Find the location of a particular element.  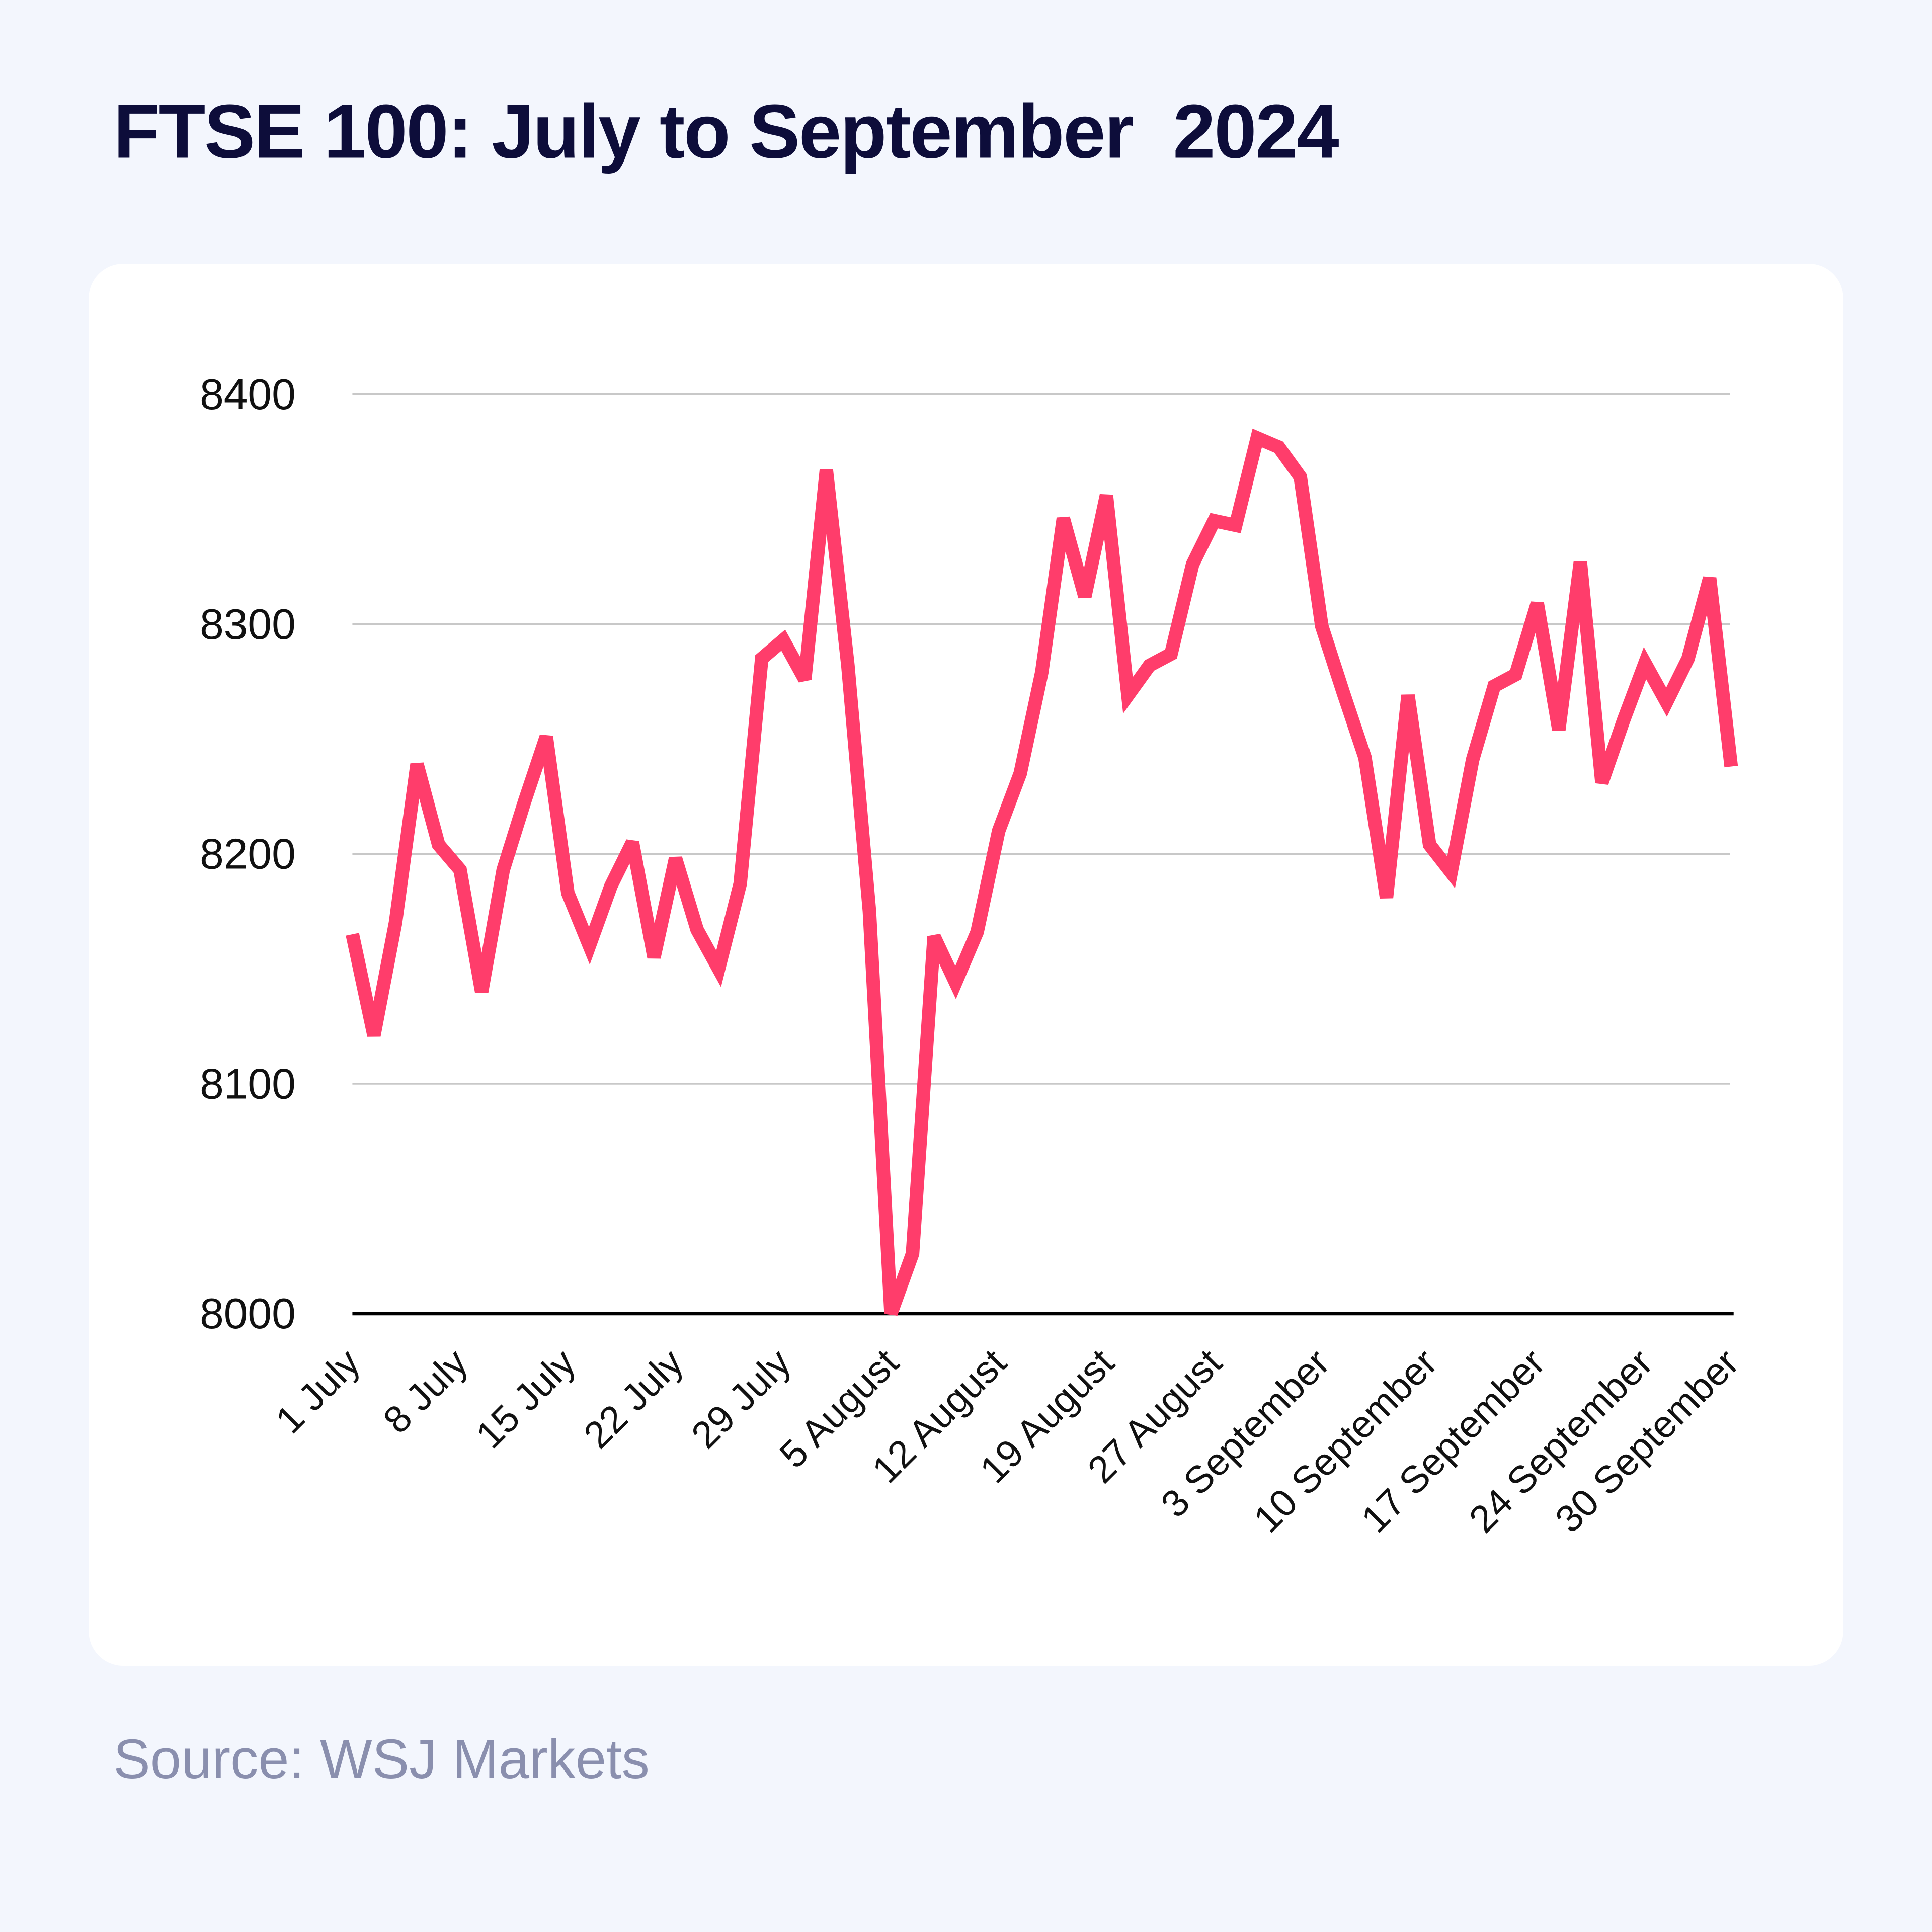

x-tick-label: 1 July is located at coordinates (318, 1391).